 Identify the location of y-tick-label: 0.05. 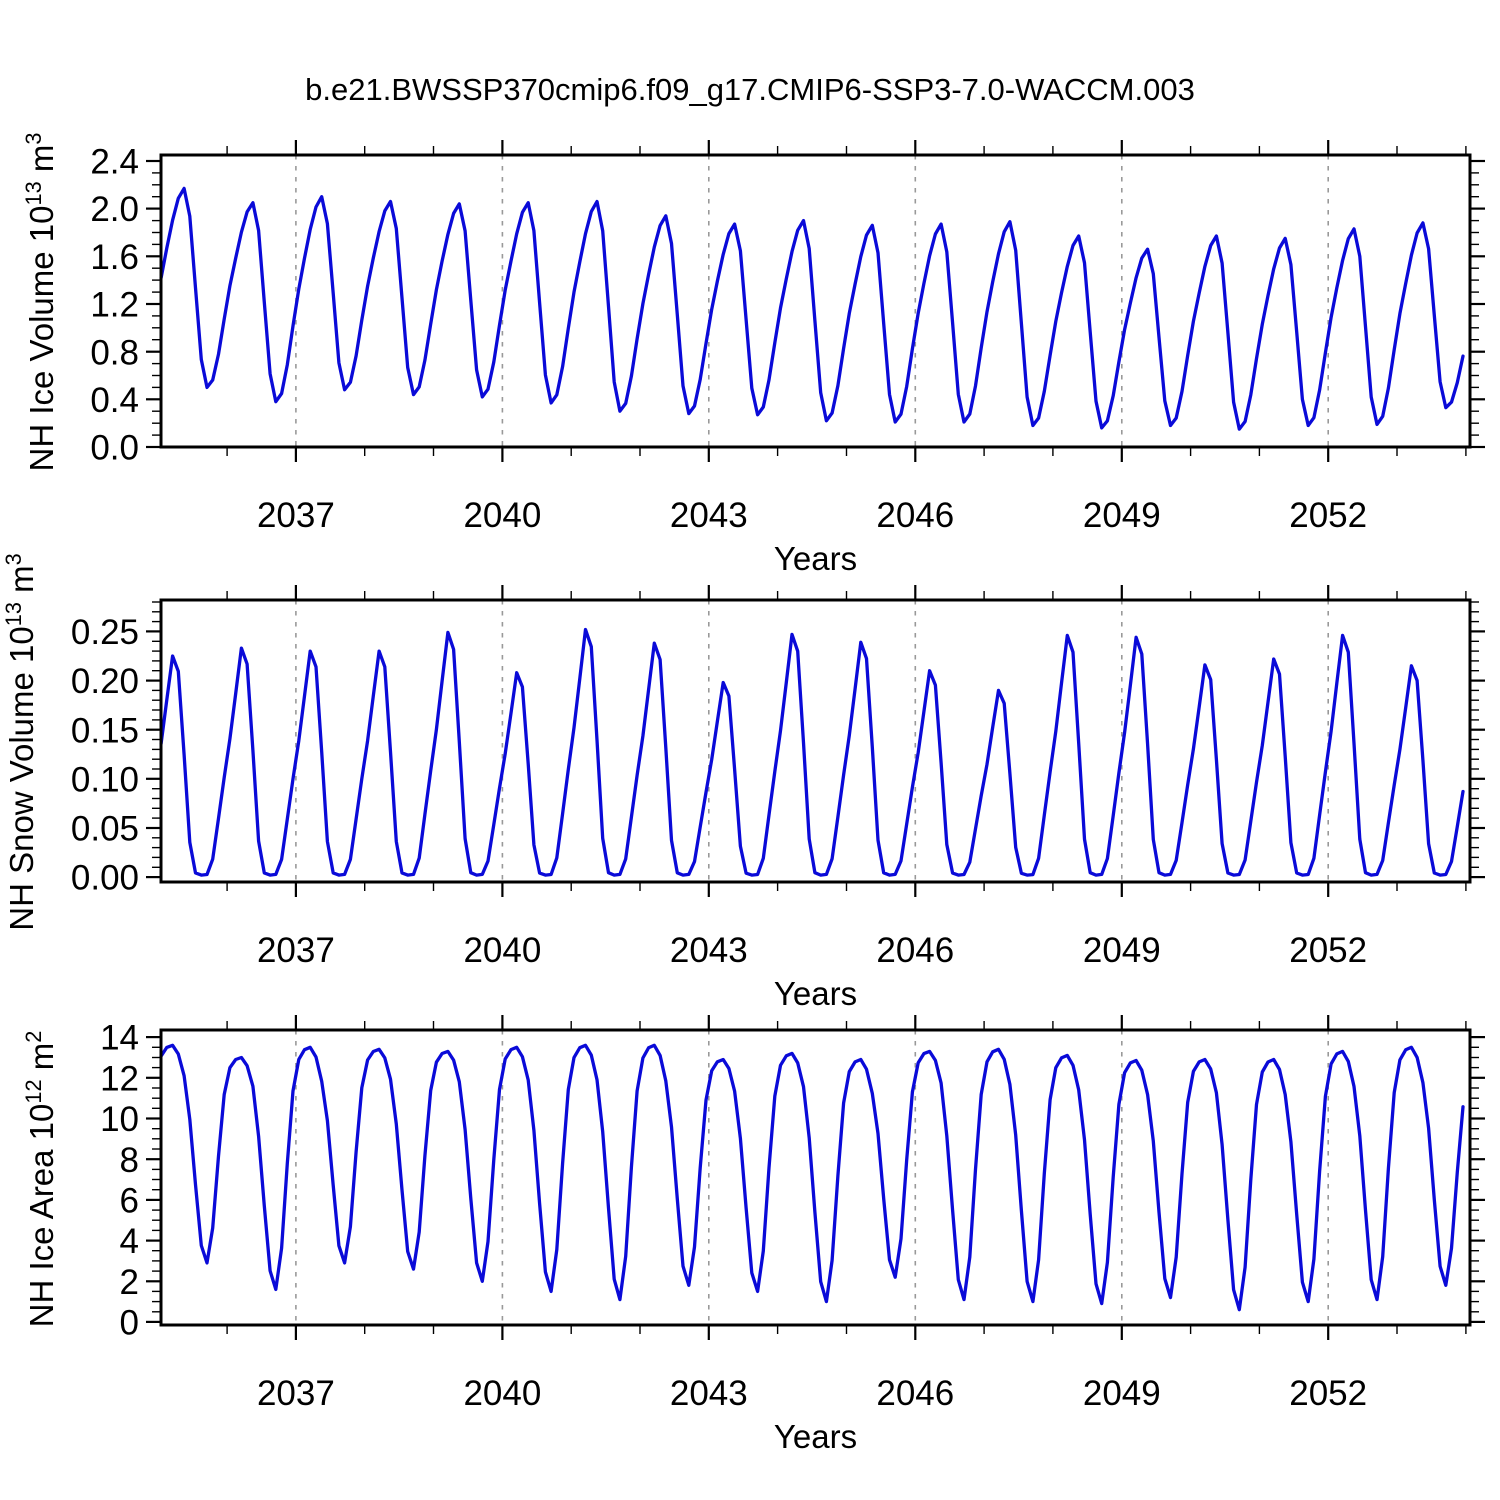
(105, 829).